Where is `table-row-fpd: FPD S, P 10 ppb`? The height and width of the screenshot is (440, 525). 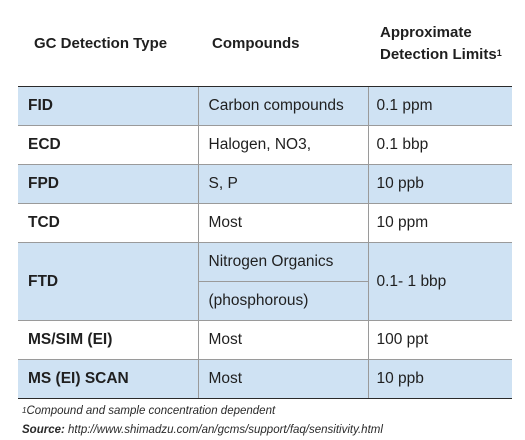 table-row-fpd: FPD S, P 10 ppb is located at coordinates (265, 184).